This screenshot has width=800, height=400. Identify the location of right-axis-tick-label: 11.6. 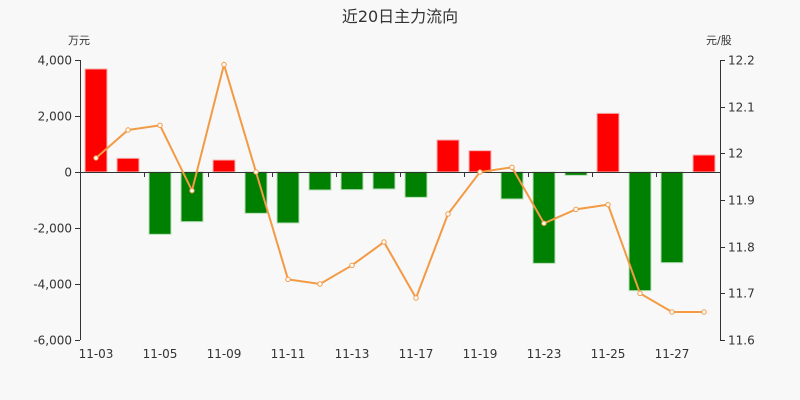
(741, 341).